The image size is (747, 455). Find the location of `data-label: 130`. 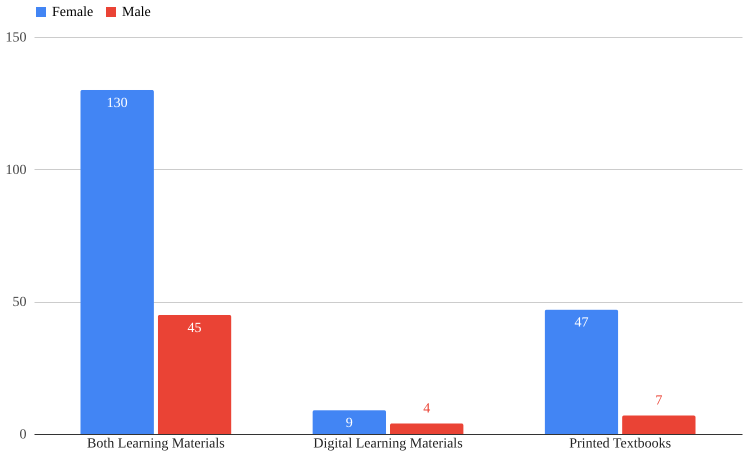

data-label: 130 is located at coordinates (117, 103).